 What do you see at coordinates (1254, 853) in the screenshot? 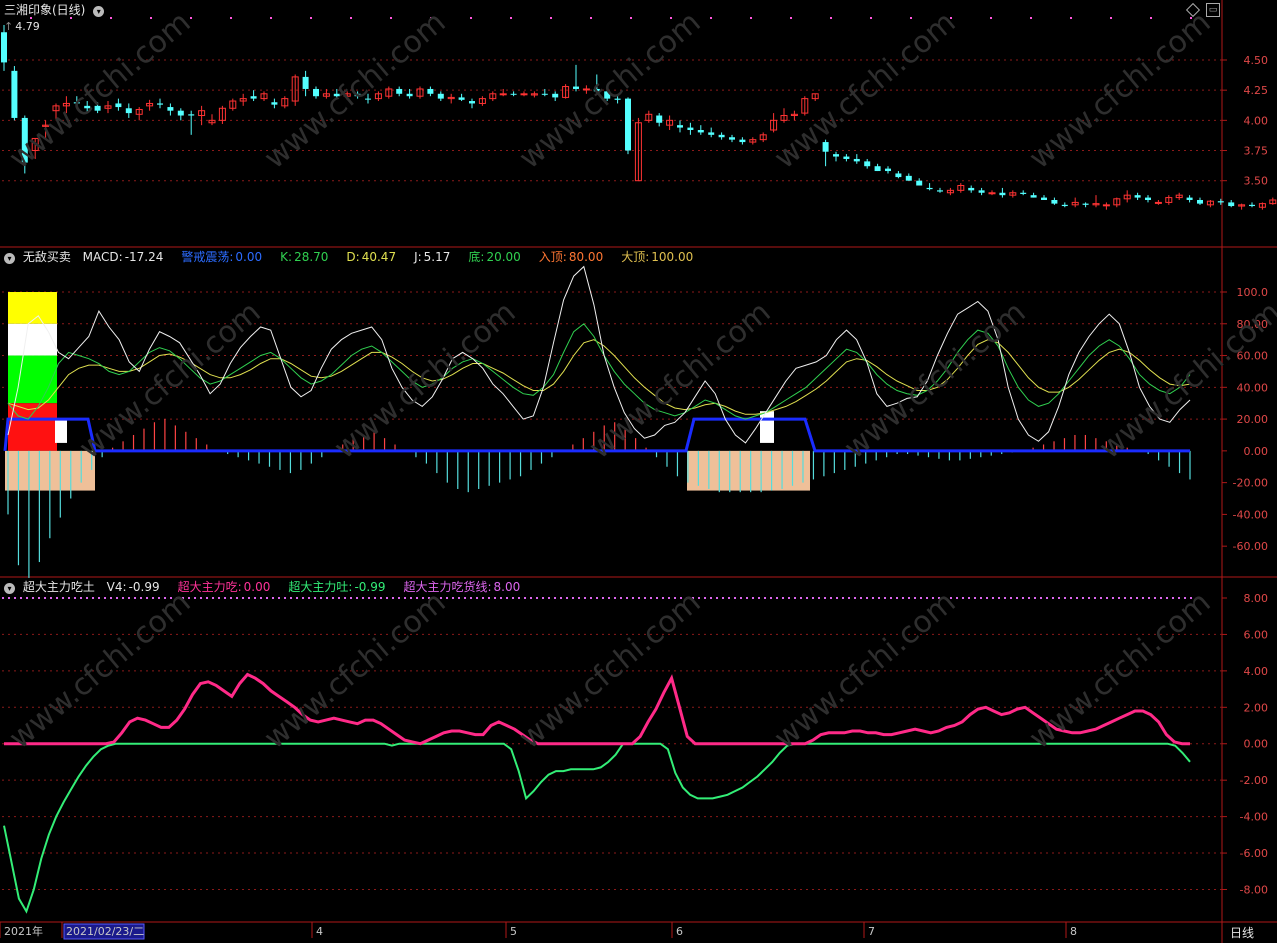
I see `indicator2-axis-label: -6.00` at bounding box center [1254, 853].